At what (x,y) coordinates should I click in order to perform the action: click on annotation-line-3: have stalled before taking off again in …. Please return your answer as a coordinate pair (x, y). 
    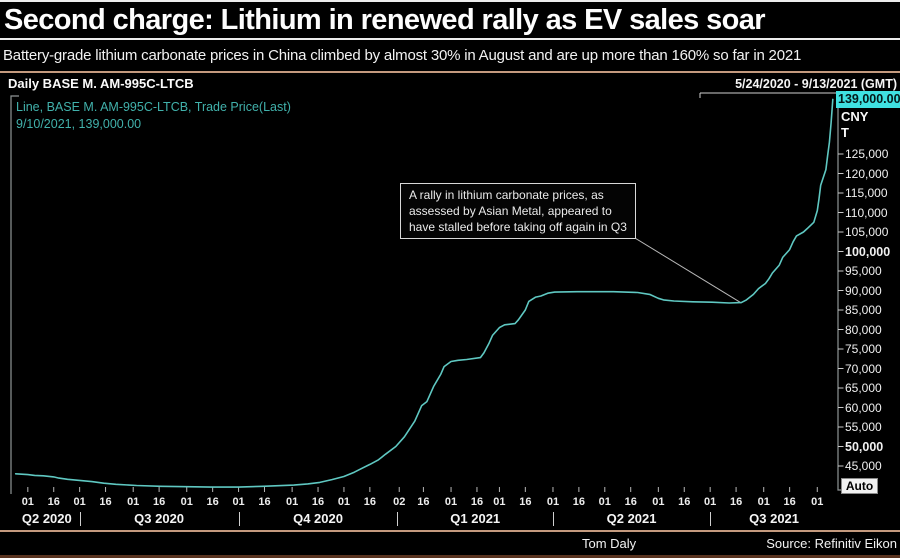
    Looking at the image, I should click on (518, 227).